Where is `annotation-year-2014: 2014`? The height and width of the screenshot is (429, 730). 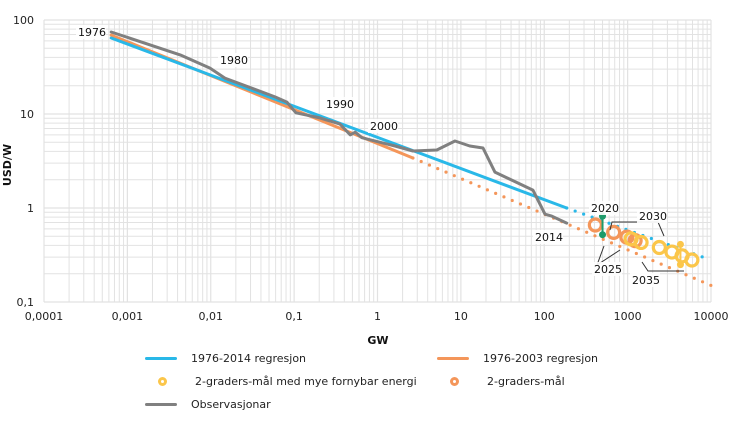
annotation-year-2014: 2014 is located at coordinates (549, 237).